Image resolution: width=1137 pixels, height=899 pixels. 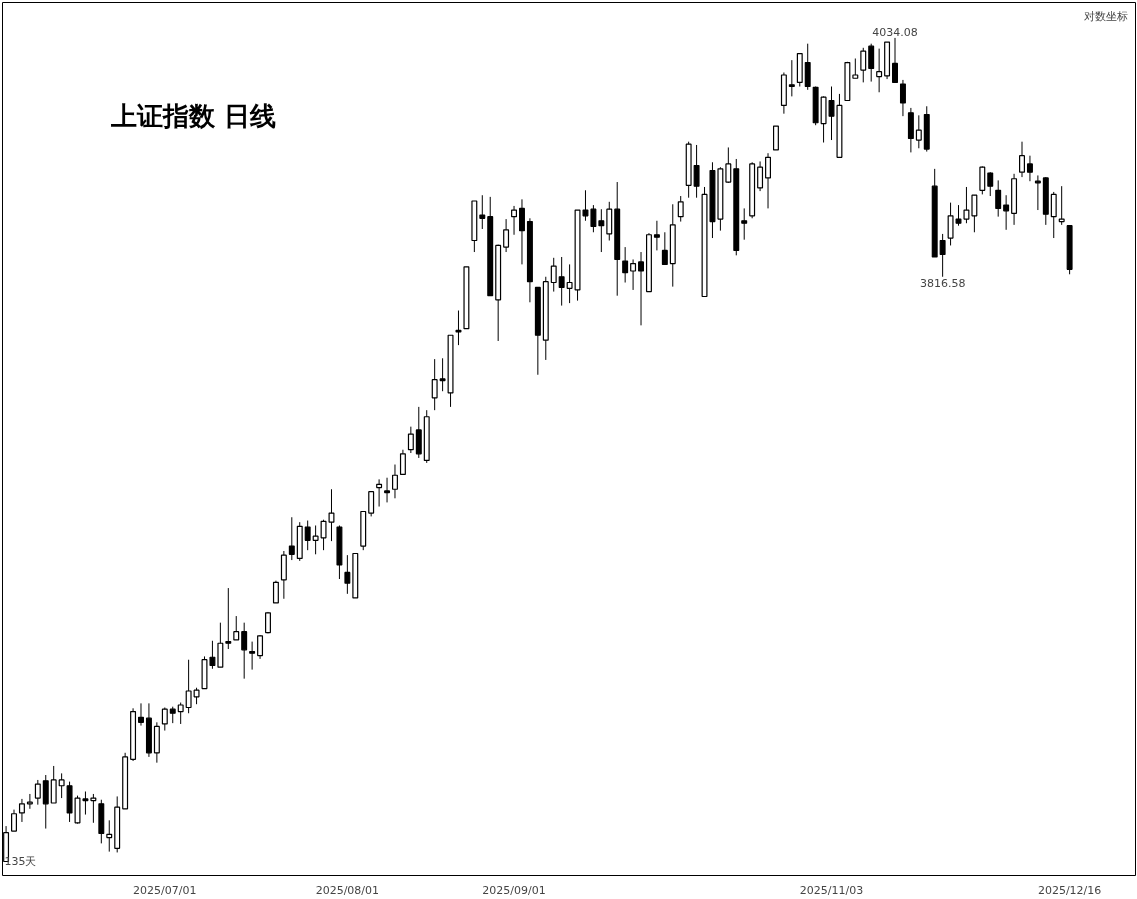 What do you see at coordinates (831, 890) in the screenshot?
I see `x-tick-label: 2025/11/03` at bounding box center [831, 890].